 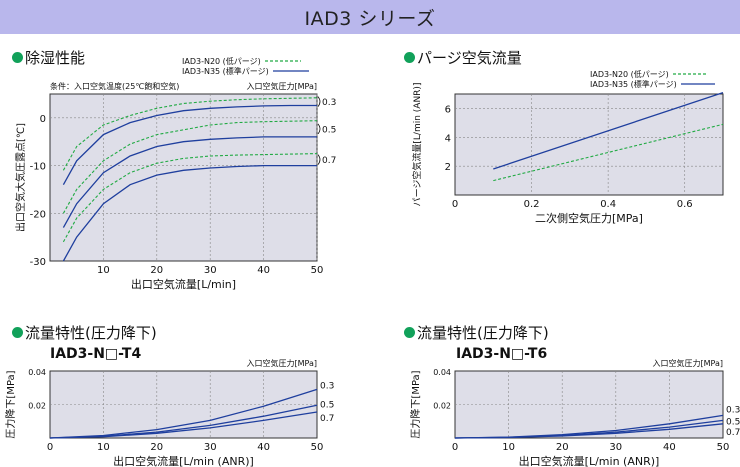 What do you see at coordinates (96, 354) in the screenshot?
I see `flow-t4-model: IAD3-N□-T4` at bounding box center [96, 354].